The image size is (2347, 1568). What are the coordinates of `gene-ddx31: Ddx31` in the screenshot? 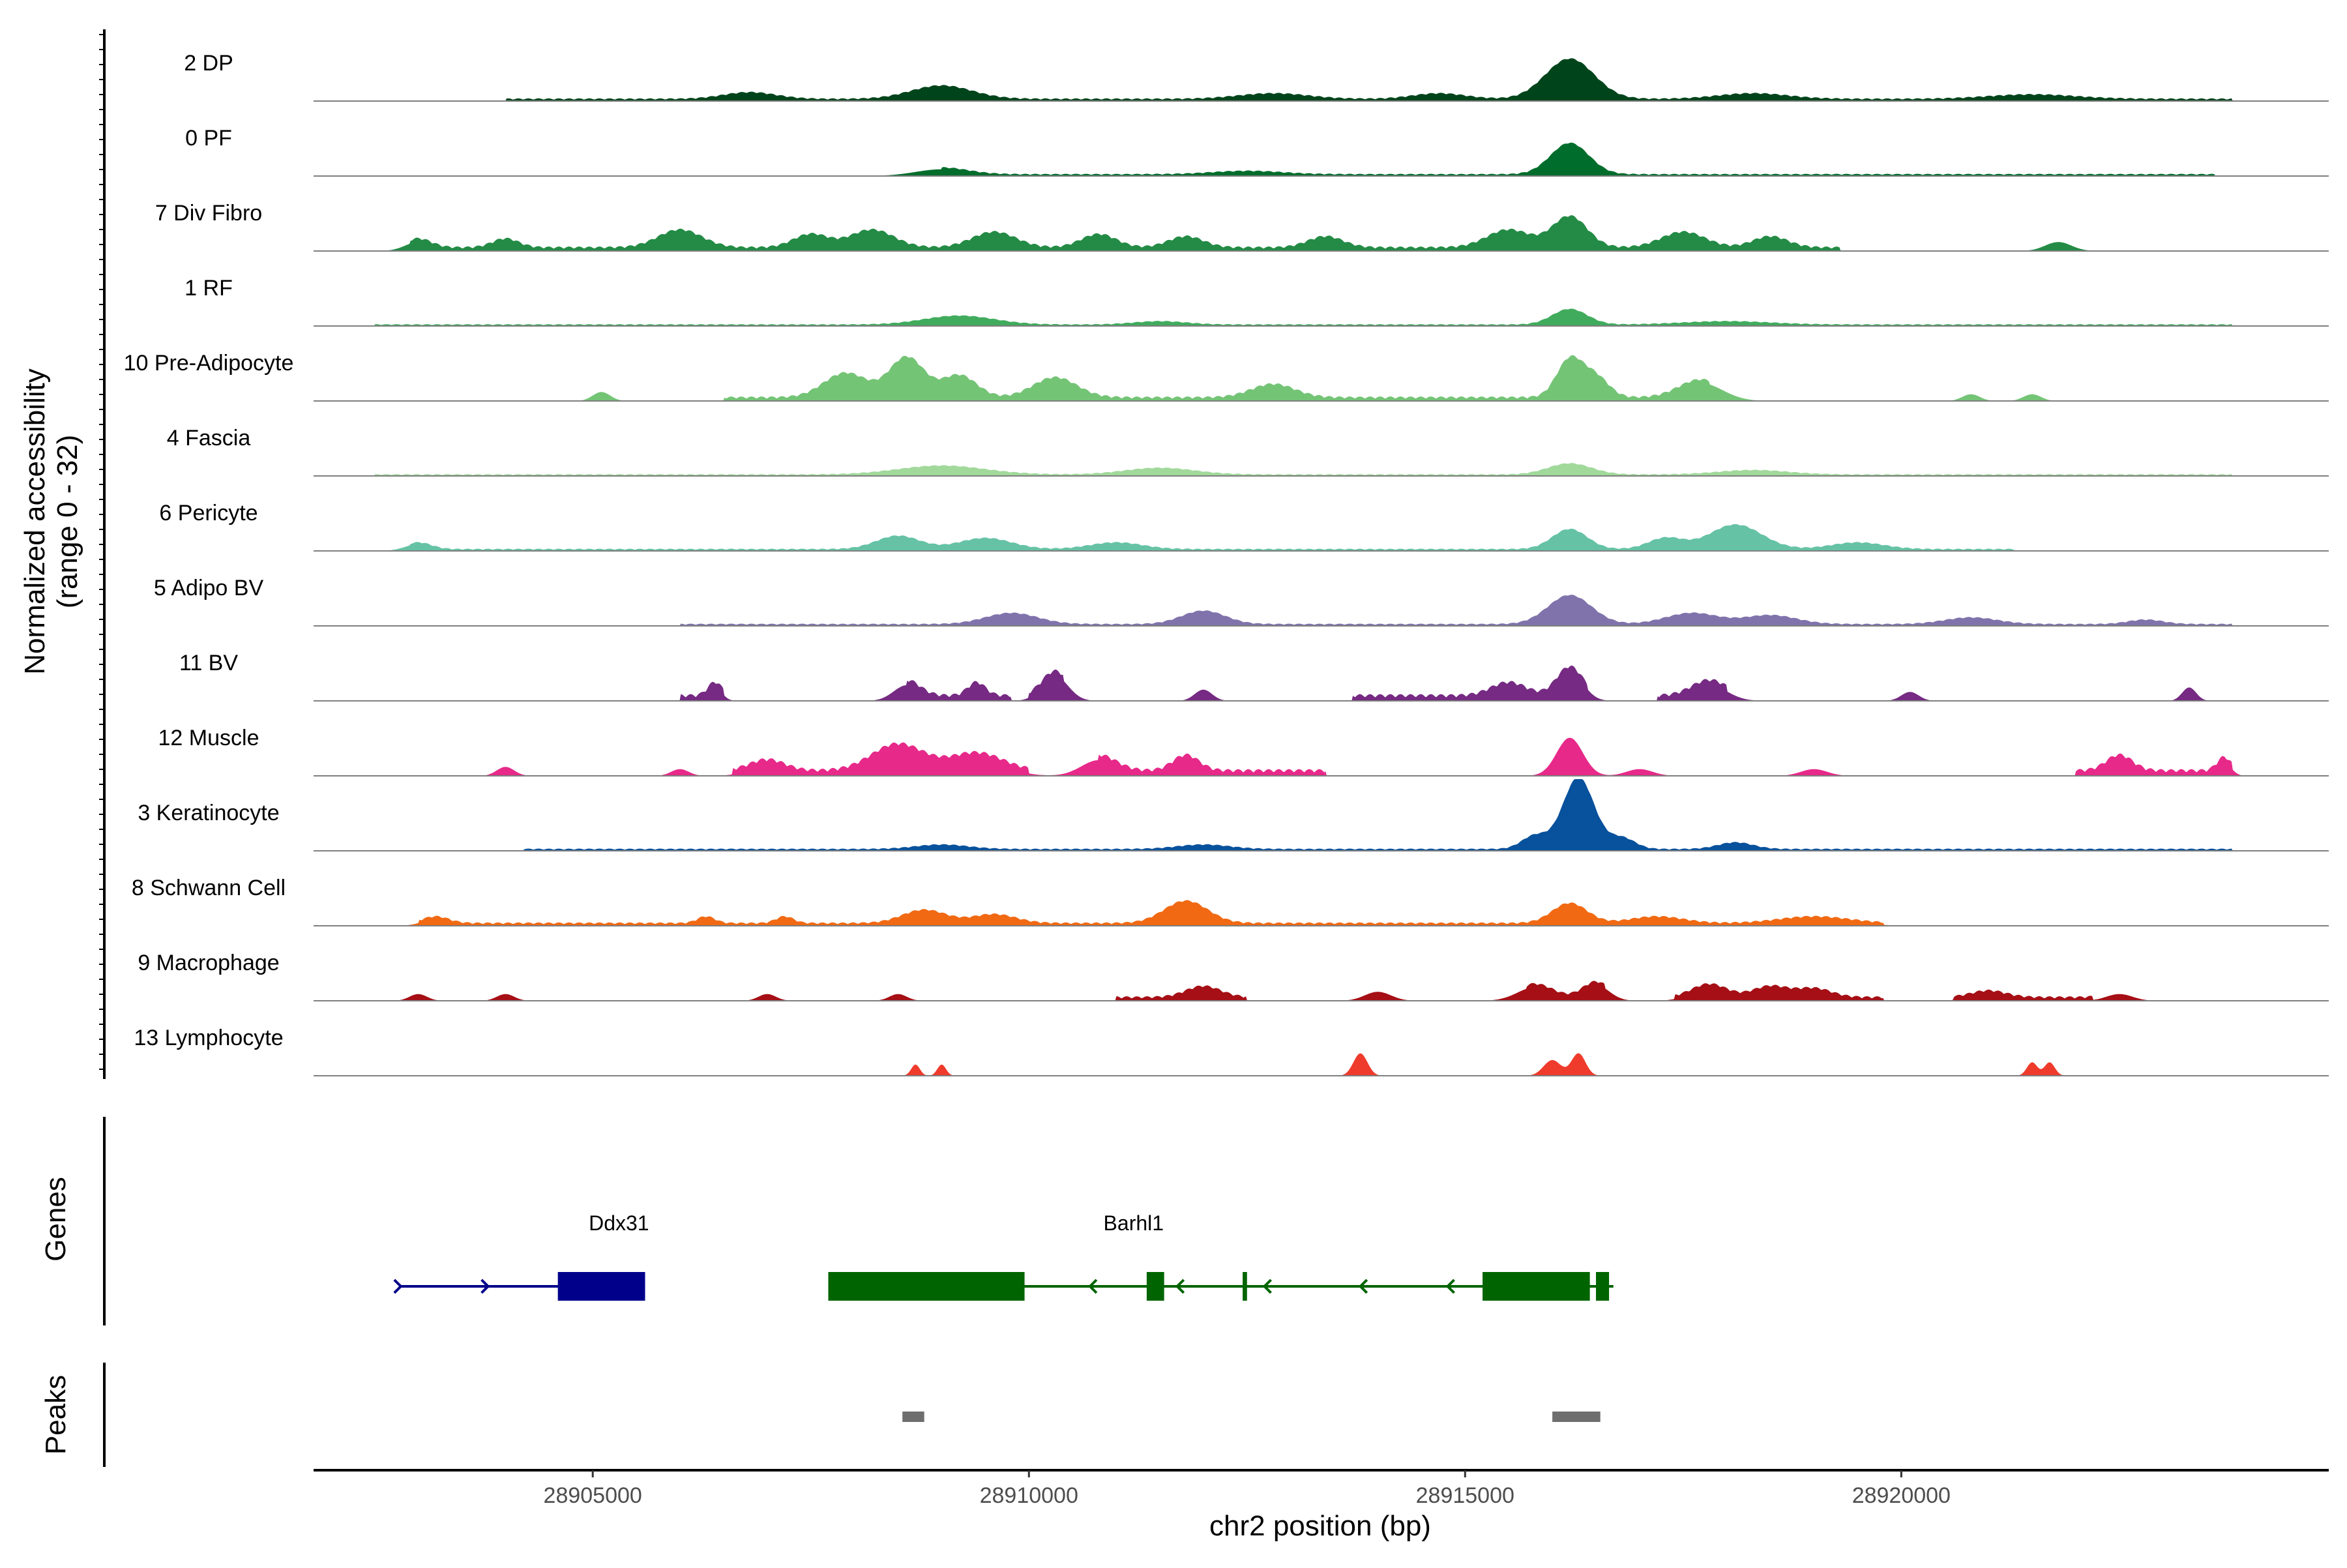 It's located at (521, 1256).